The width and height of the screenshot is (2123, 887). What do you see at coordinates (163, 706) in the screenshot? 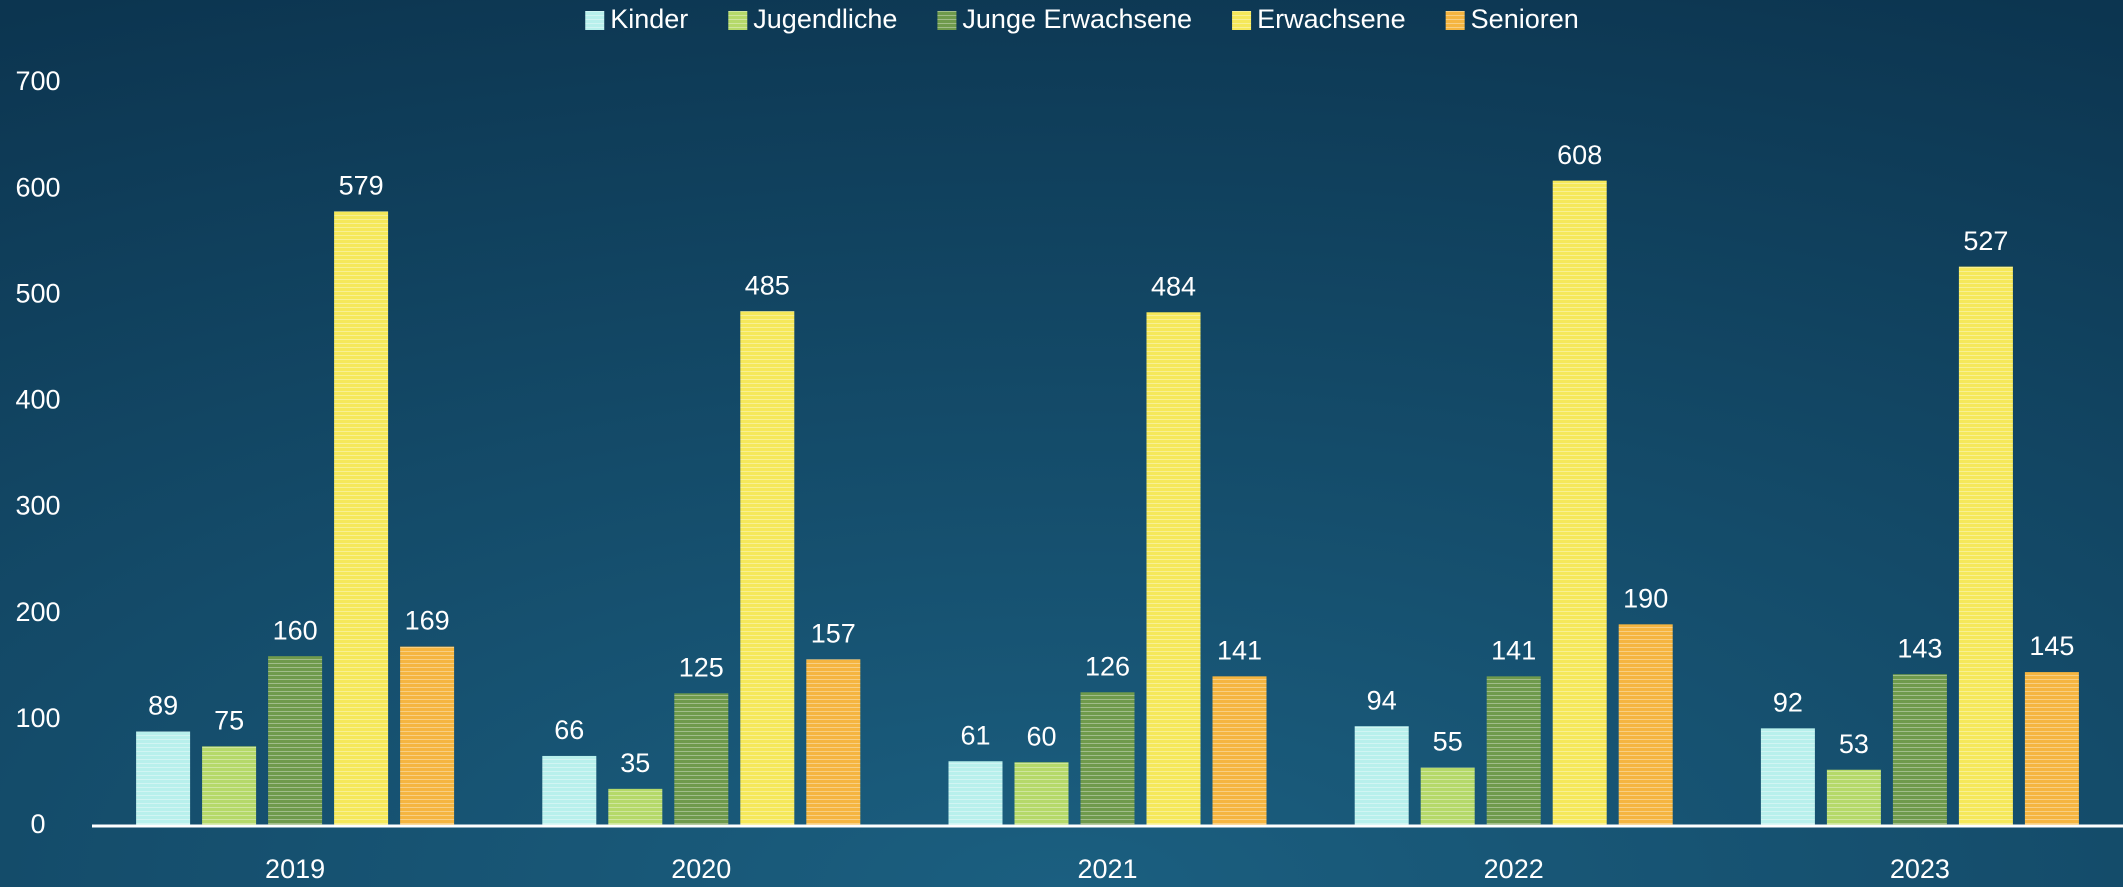
I see `data-label: 89` at bounding box center [163, 706].